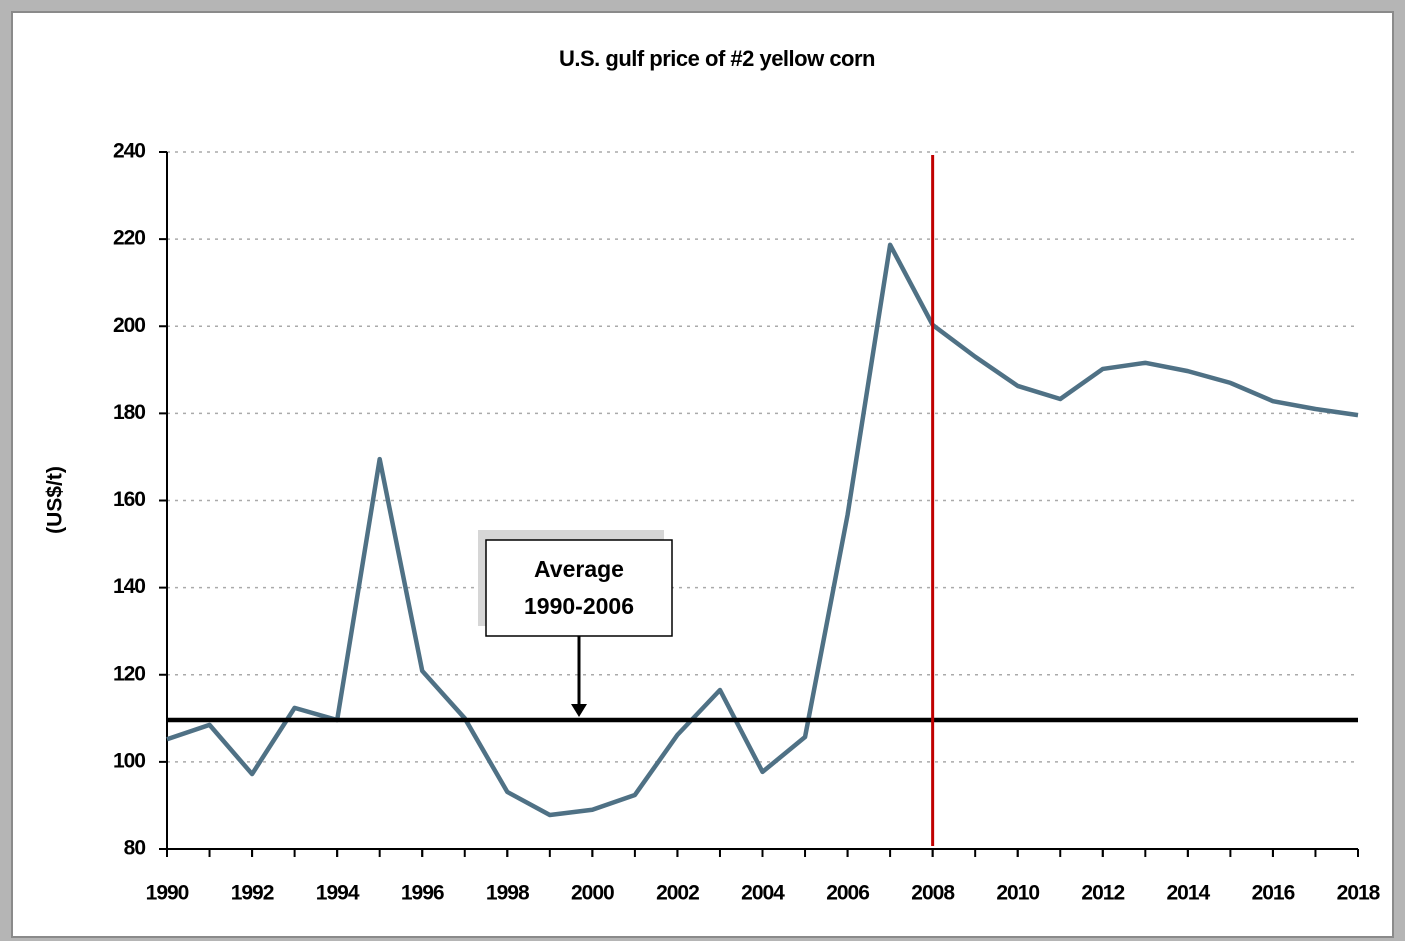 The width and height of the screenshot is (1405, 941). Describe the element at coordinates (1017, 893) in the screenshot. I see `x-tick-label: 2010` at that location.